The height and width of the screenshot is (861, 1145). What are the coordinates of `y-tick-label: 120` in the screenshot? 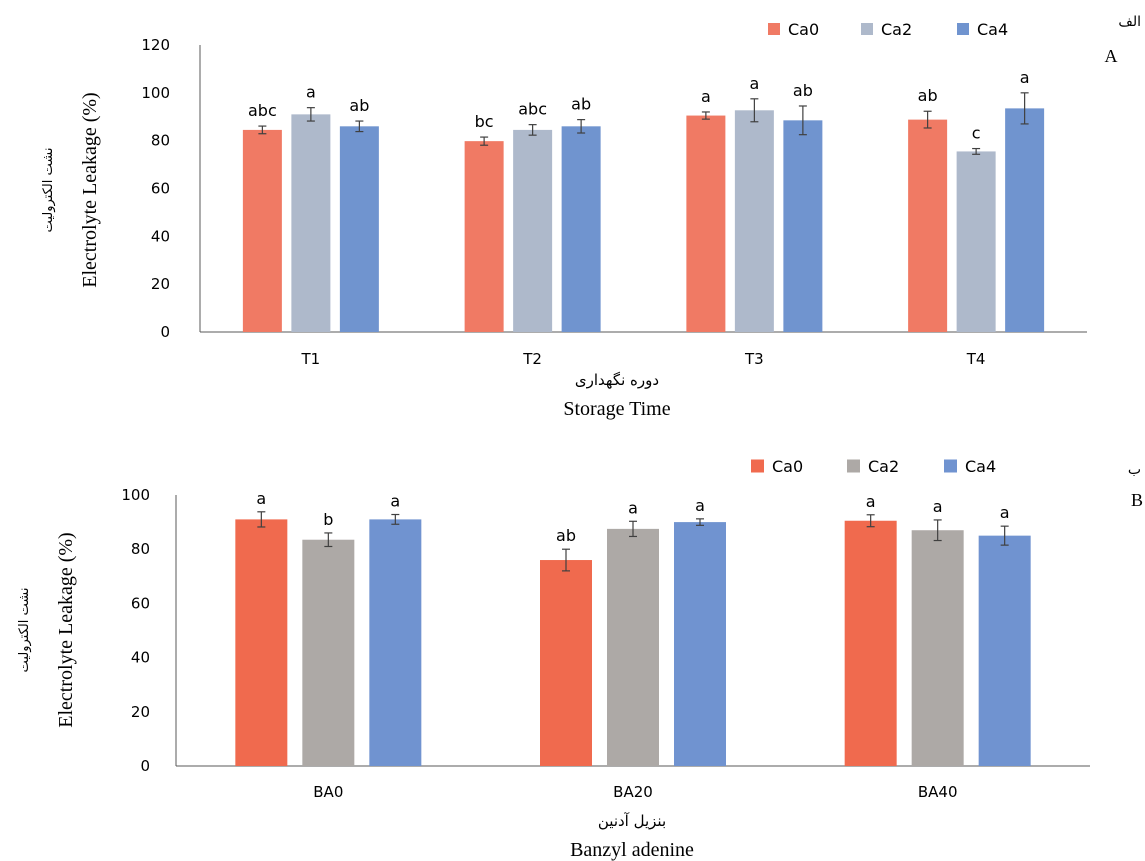 It's located at (155, 45).